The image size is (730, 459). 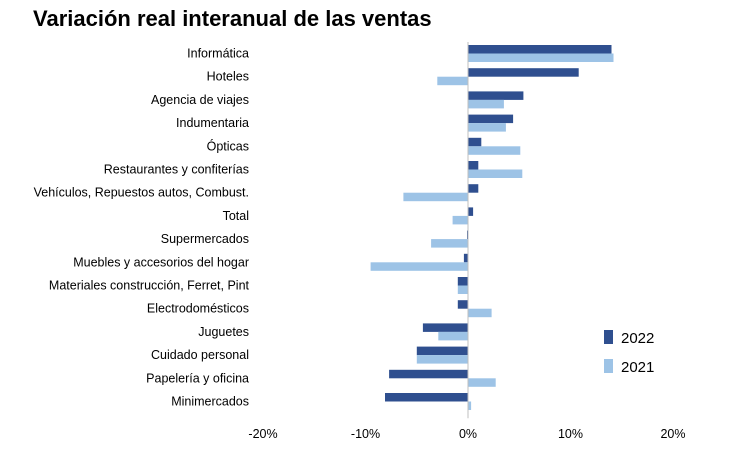 I want to click on category-label: Restaurantes y confiterías, so click(x=176, y=170).